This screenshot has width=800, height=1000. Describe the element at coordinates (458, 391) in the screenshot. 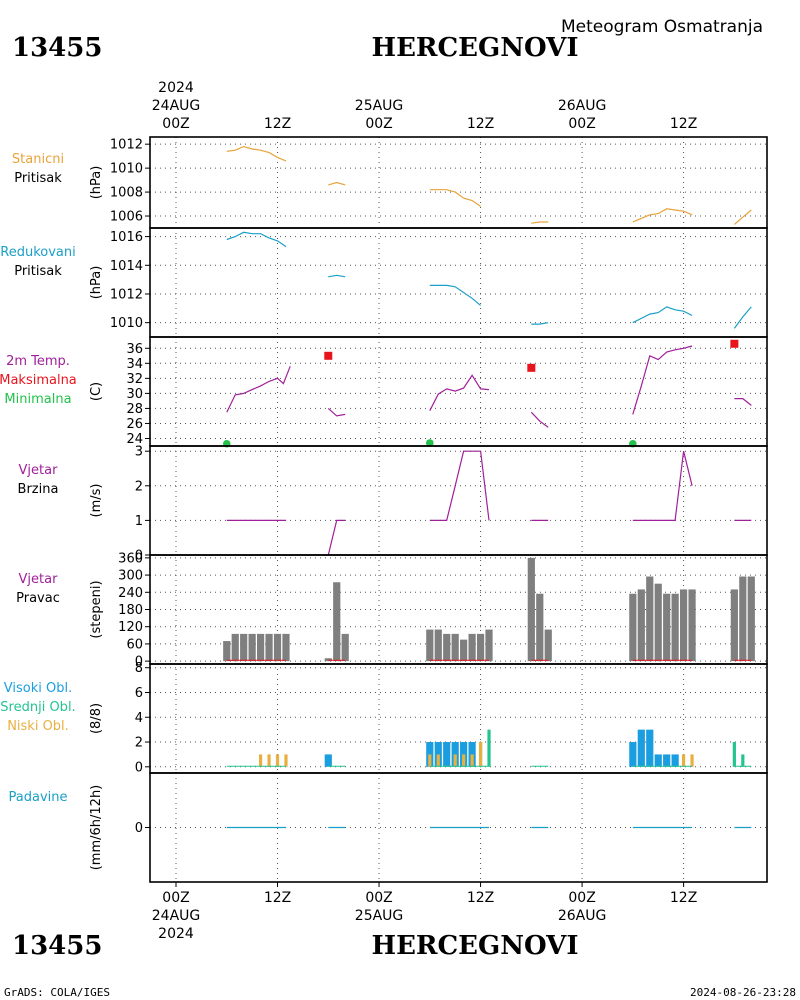

I see `panel-temperatura-frame` at that location.